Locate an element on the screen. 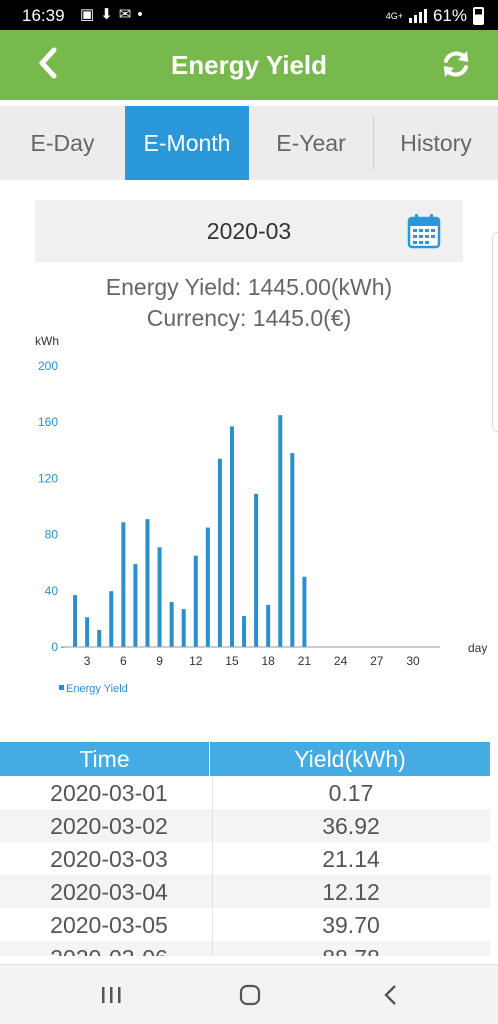 The image size is (498, 1024). tab-e-month: E-Month is located at coordinates (187, 143).